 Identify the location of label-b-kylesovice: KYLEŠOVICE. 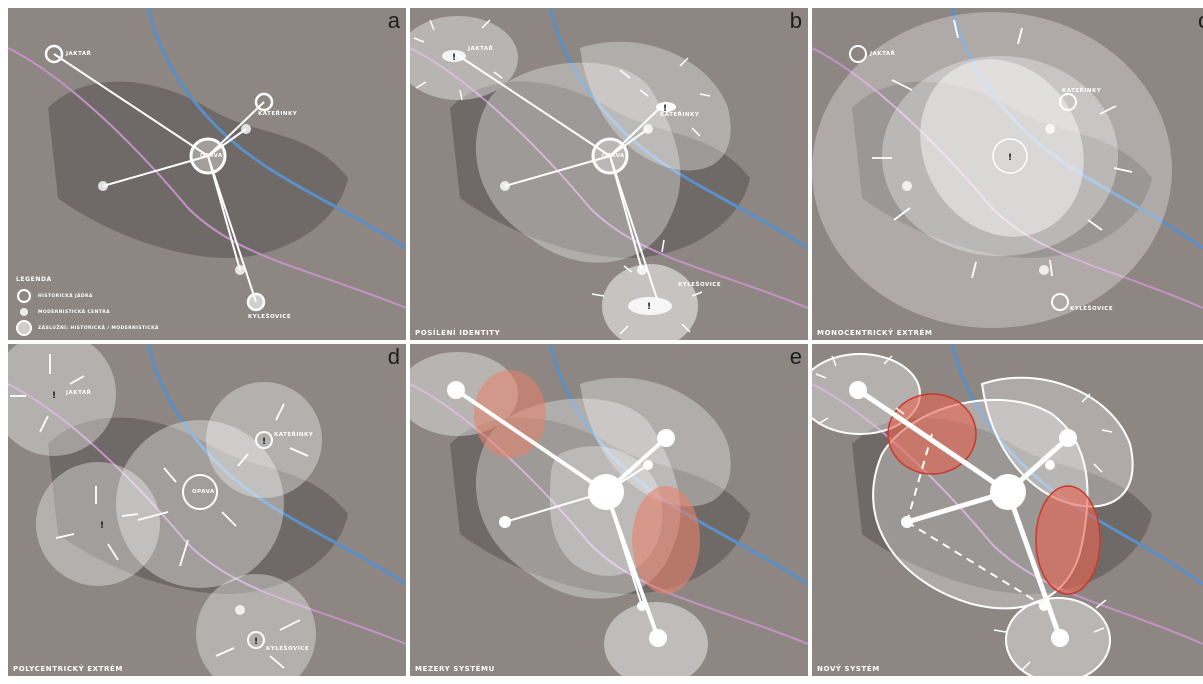
(700, 285).